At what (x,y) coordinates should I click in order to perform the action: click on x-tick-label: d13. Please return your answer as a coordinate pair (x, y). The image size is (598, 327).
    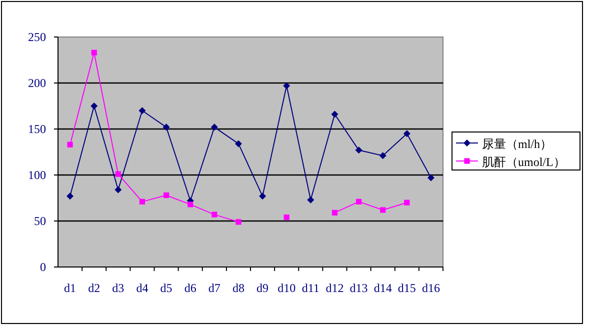
    Looking at the image, I should click on (359, 288).